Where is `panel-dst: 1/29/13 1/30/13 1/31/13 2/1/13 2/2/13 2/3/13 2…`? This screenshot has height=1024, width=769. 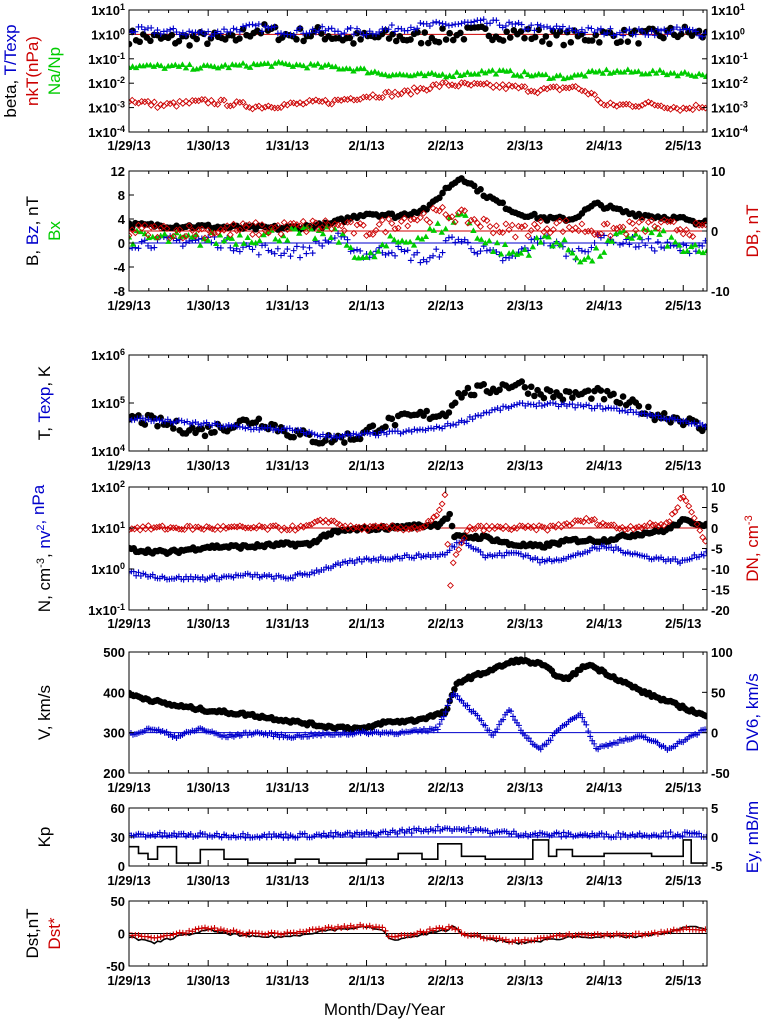 panel-dst: 1/29/13 1/30/13 1/31/13 2/1/13 2/2/13 2/3/13 2… is located at coordinates (365, 941).